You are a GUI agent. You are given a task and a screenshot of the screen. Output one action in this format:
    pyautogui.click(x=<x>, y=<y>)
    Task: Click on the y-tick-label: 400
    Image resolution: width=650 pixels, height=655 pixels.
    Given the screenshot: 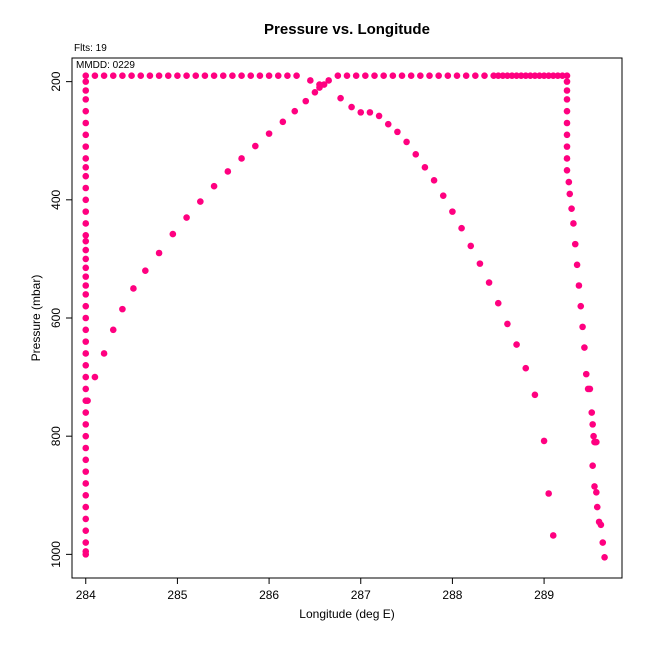 What is the action you would take?
    pyautogui.click(x=56, y=199)
    